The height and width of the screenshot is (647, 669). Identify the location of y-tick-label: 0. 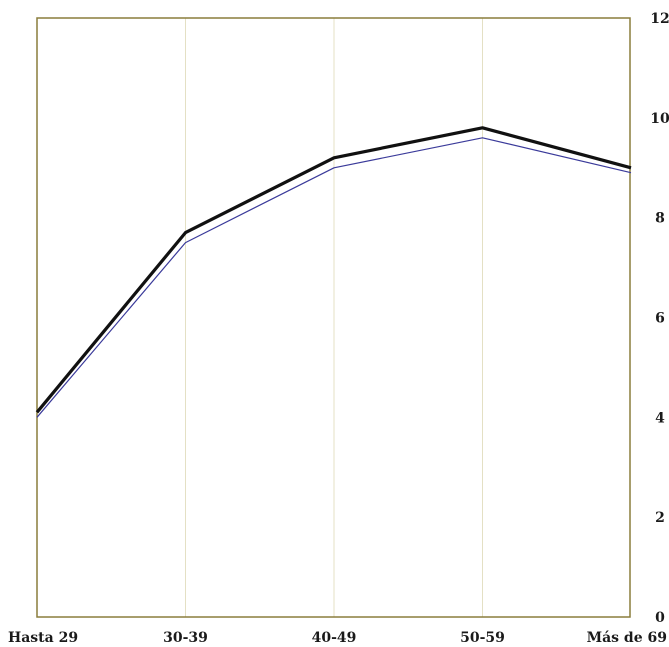
(660, 618).